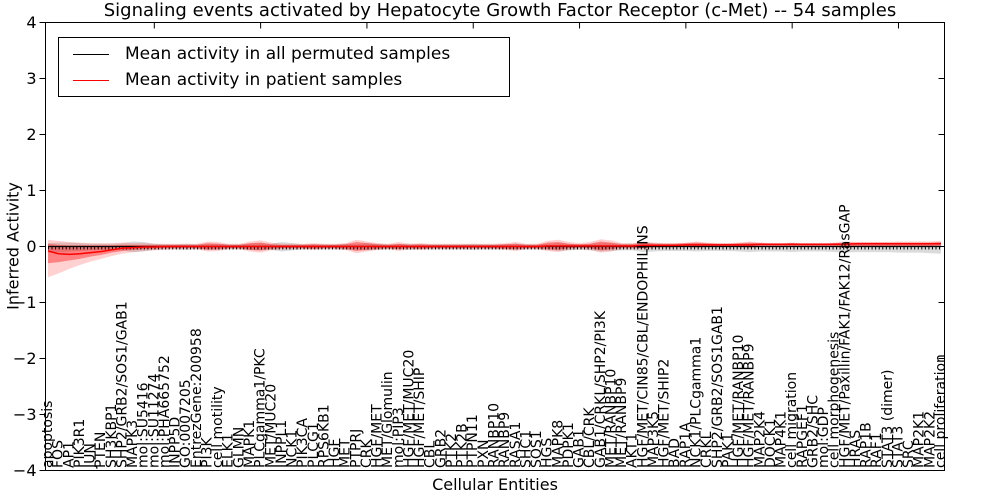 The height and width of the screenshot is (500, 1000). I want to click on x-tick-label: mol:GDP, so click(824, 437).